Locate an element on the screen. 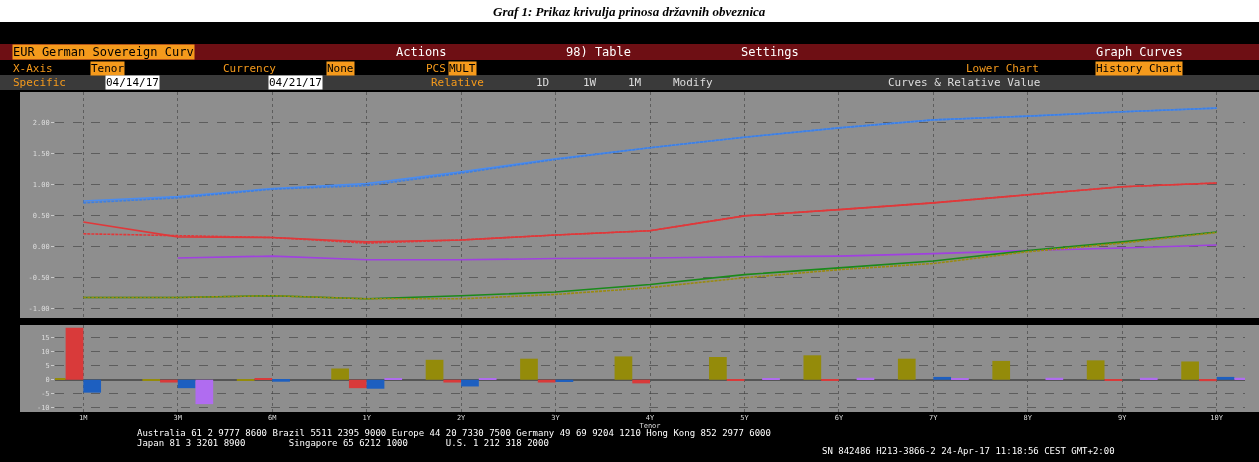 The width and height of the screenshot is (1259, 462). text: Graph Curves is located at coordinates (1139, 52).